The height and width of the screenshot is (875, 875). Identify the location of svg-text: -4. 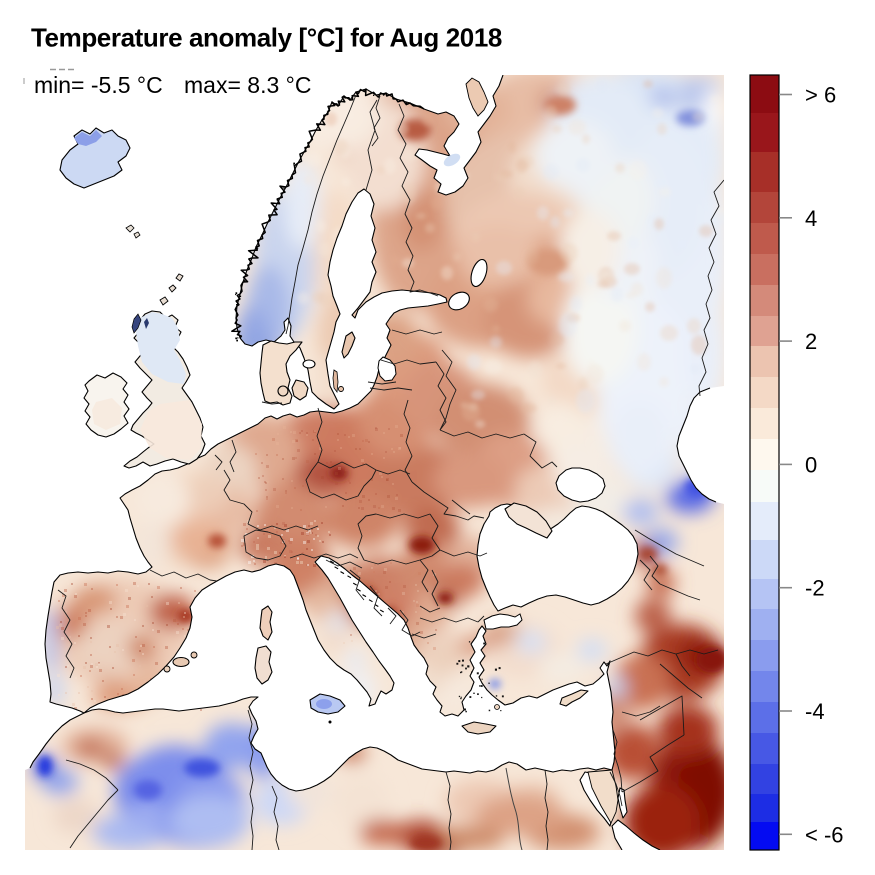
(815, 711).